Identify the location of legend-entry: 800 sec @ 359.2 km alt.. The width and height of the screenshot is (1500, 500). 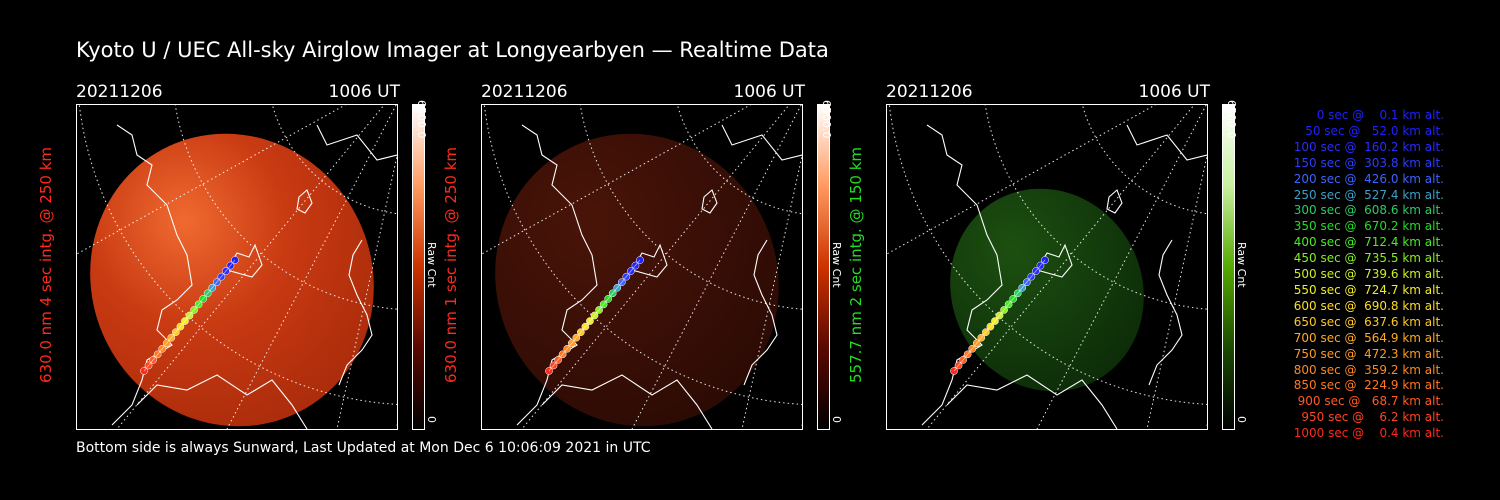
(1368, 369).